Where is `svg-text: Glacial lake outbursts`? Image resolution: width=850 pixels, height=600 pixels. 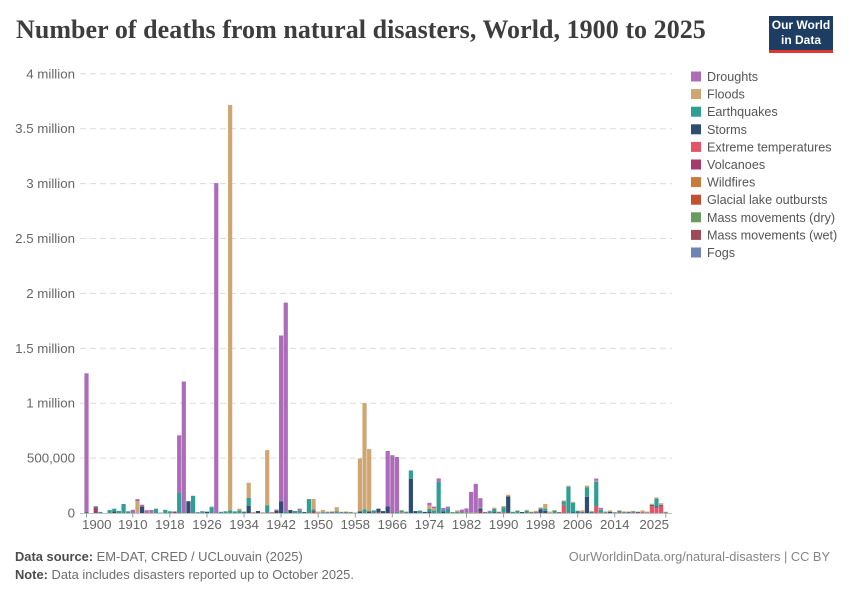
svg-text: Glacial lake outbursts is located at coordinates (767, 200).